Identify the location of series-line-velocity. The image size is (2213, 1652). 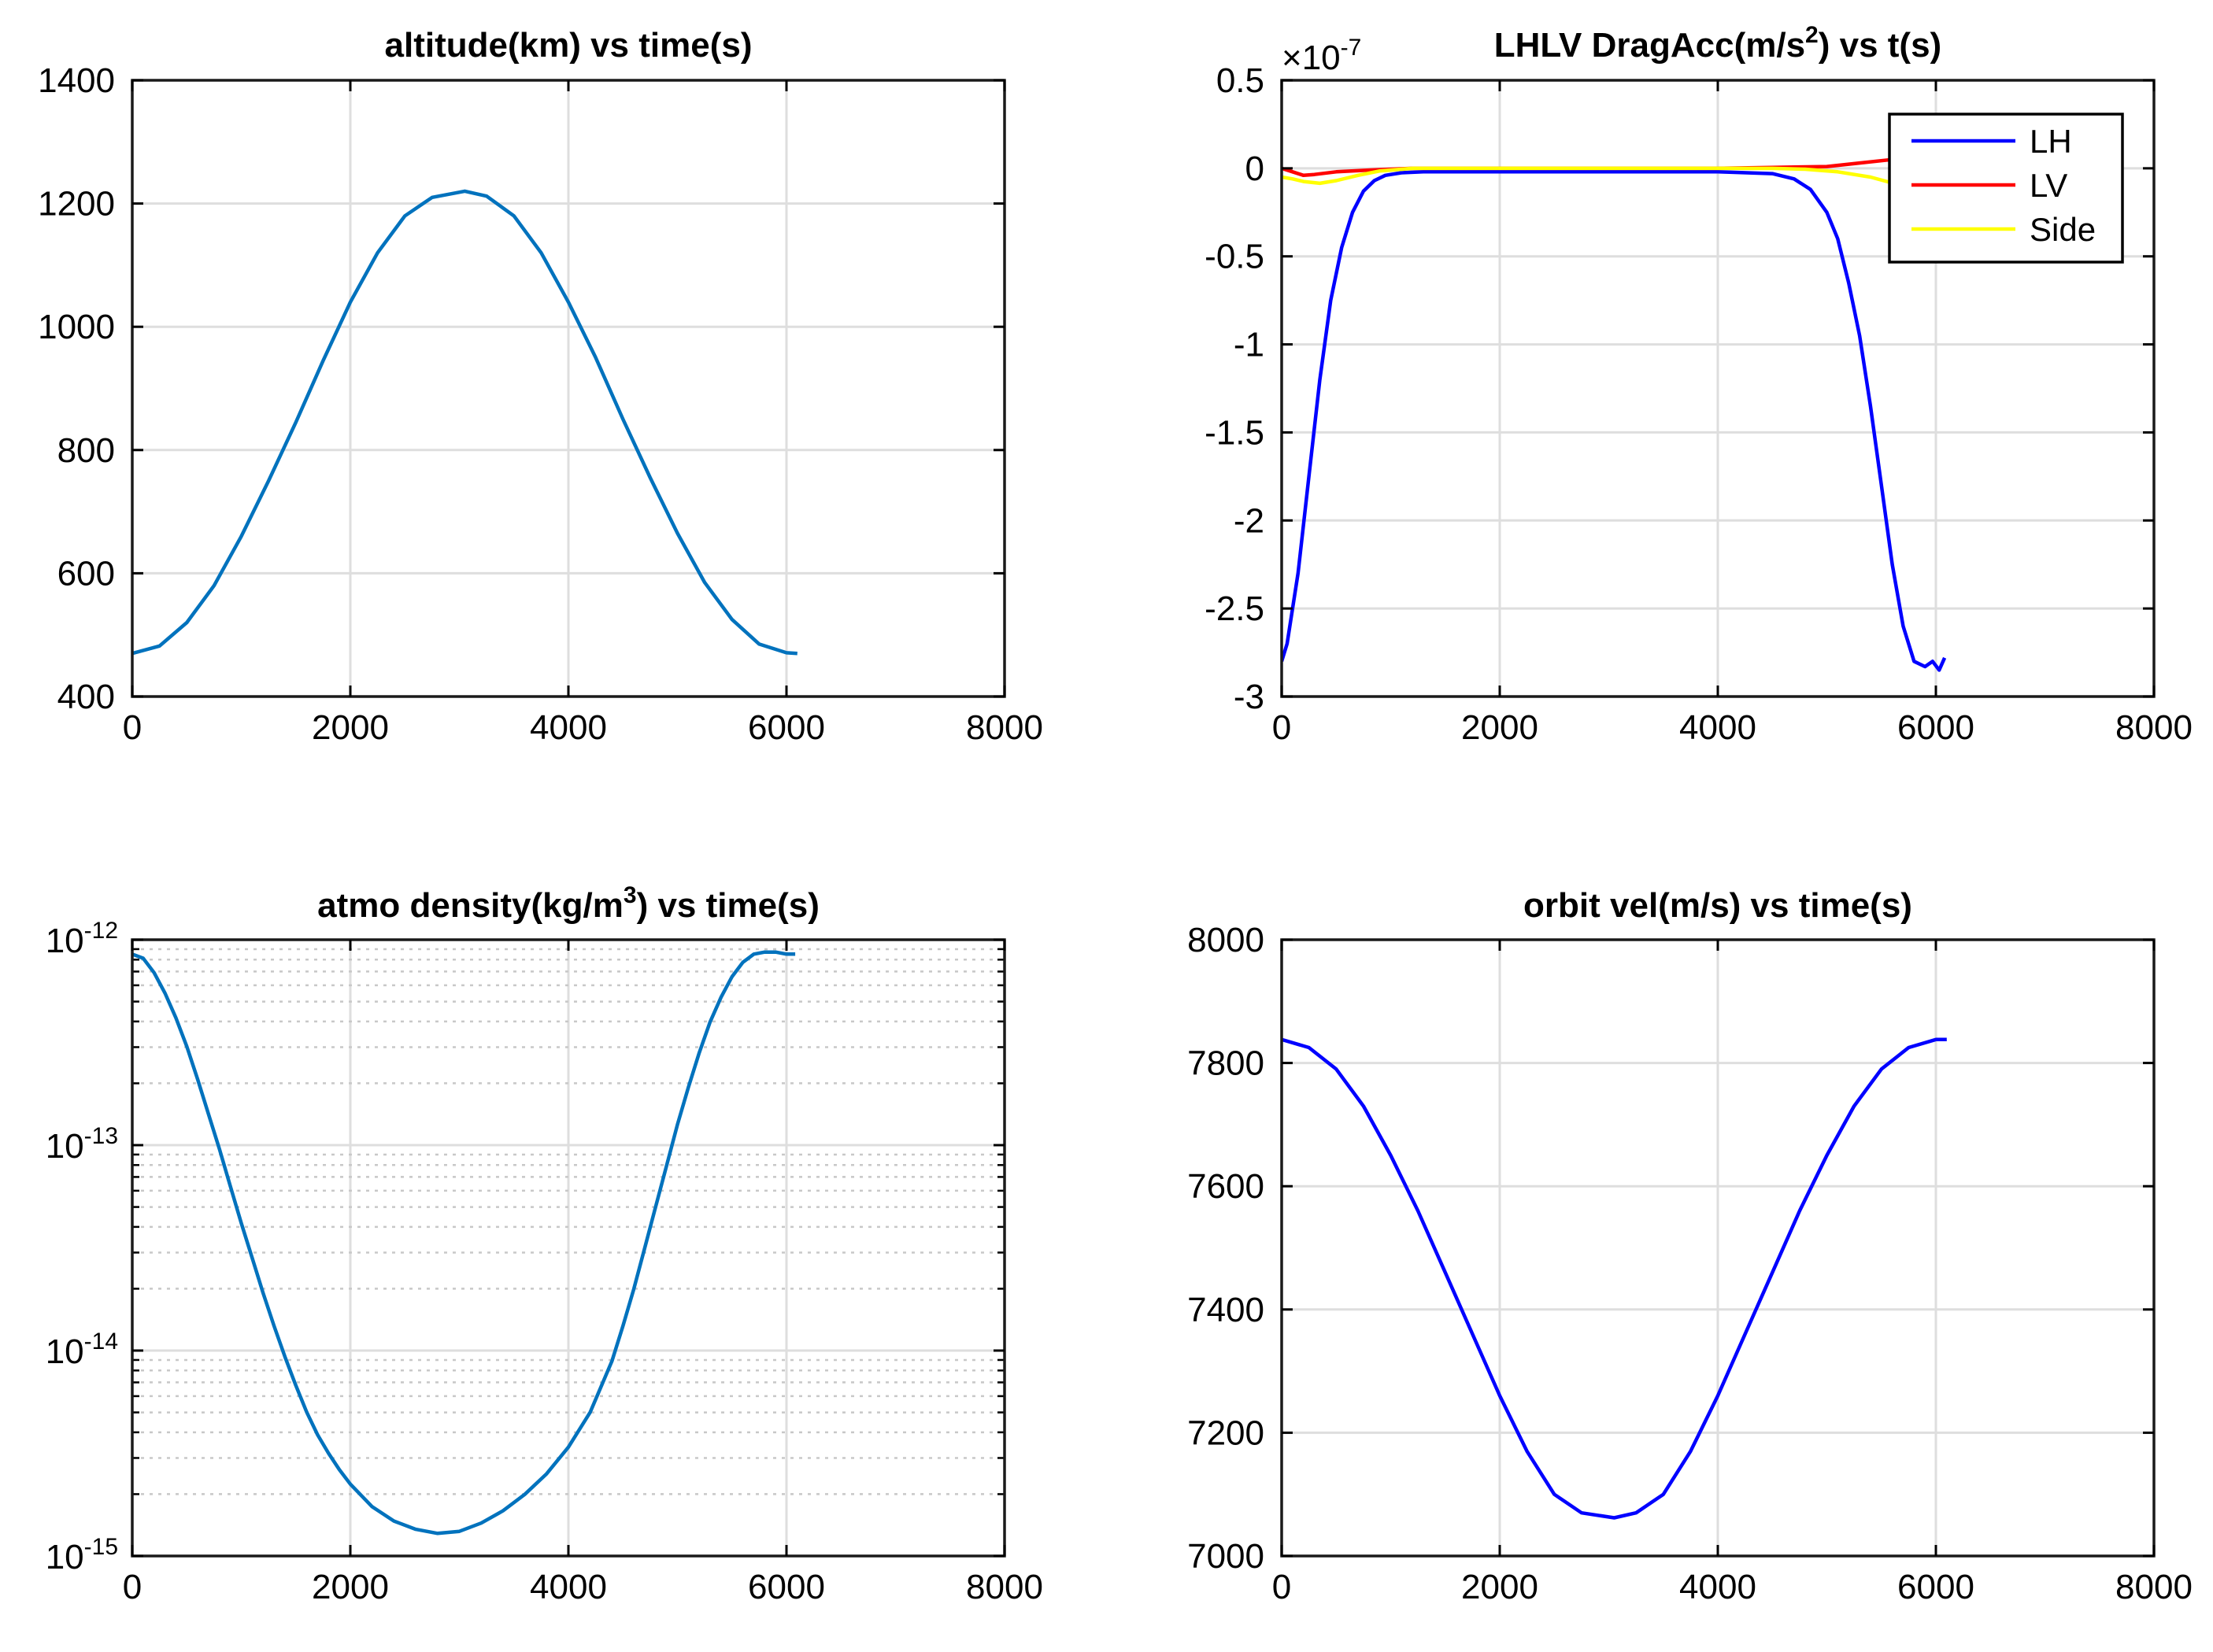
(1614, 1279).